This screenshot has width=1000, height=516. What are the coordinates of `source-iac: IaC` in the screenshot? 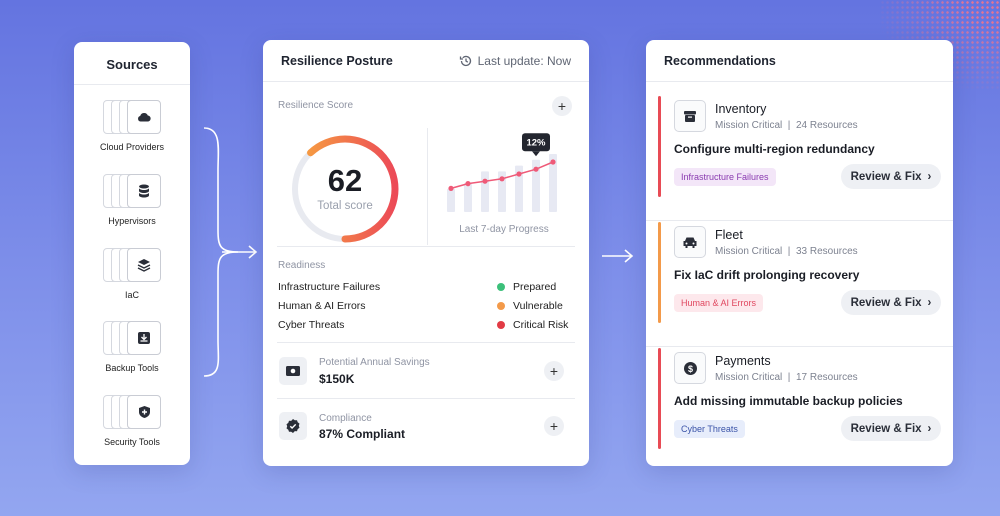 It's located at (132, 274).